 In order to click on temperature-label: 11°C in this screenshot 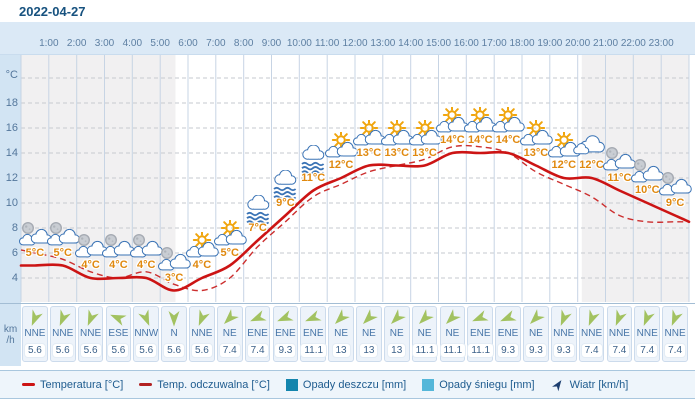, I will do `click(313, 177)`.